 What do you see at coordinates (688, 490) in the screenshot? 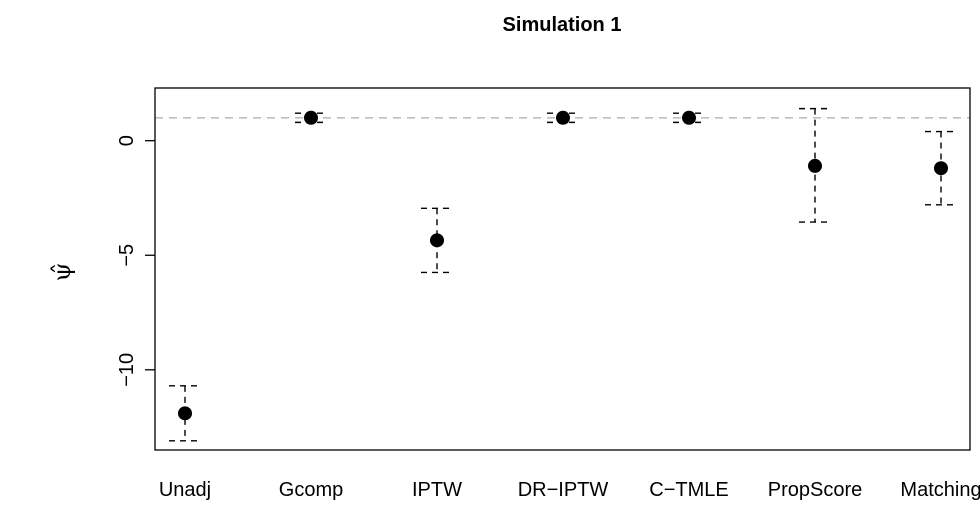
I see `x-tick-label: C−TMLE` at bounding box center [688, 490].